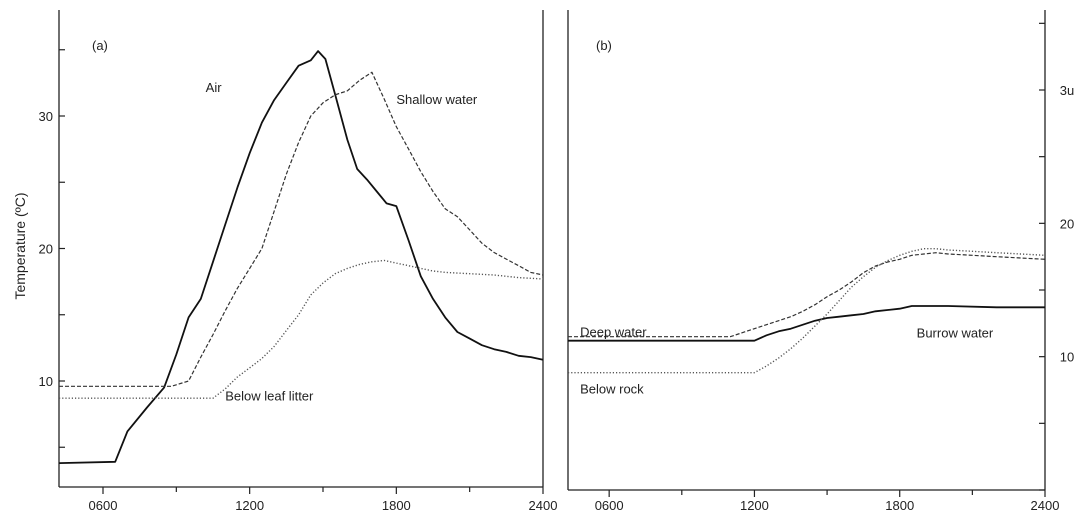 Image resolution: width=1087 pixels, height=515 pixels. I want to click on series-line-burrow-water, so click(806, 323).